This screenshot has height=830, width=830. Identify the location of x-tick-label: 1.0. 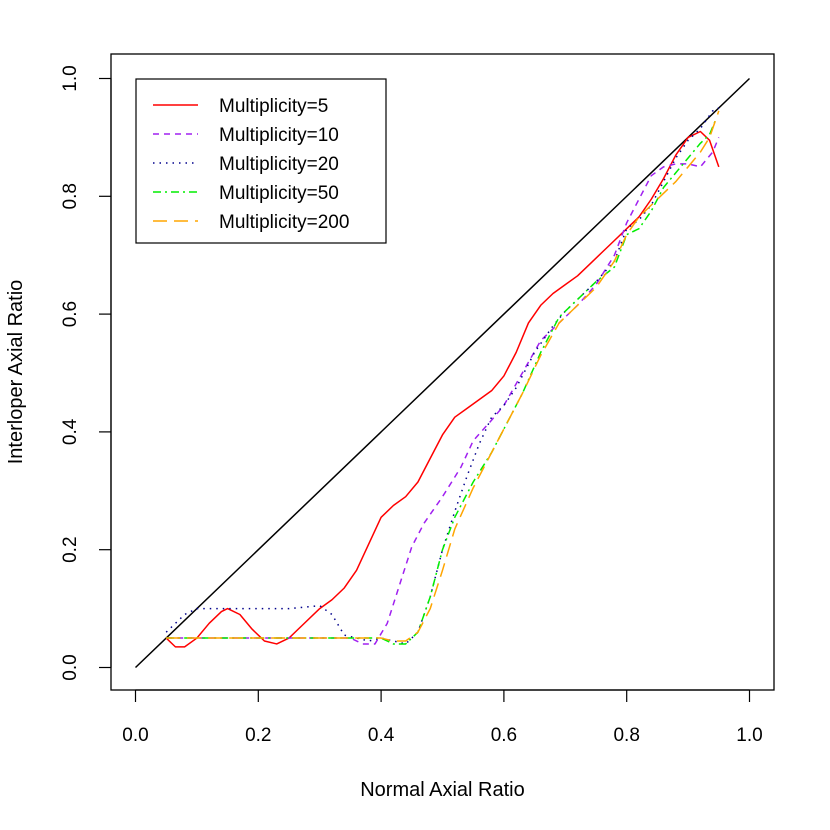
(749, 735).